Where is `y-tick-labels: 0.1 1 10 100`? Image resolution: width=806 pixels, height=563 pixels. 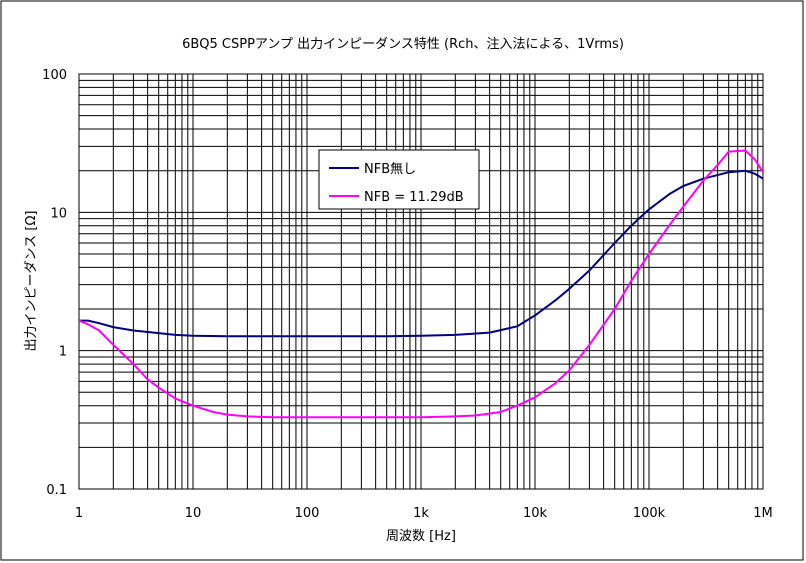 y-tick-labels: 0.1 1 10 100 is located at coordinates (54, 283).